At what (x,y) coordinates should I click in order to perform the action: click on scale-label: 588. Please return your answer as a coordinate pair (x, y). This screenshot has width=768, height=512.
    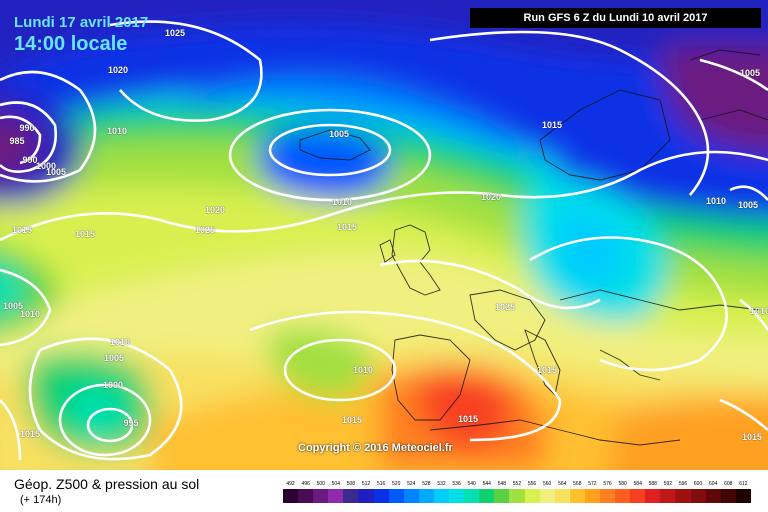
    Looking at the image, I should click on (652, 484).